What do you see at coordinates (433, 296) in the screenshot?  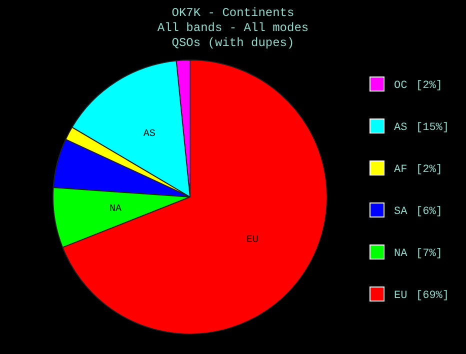 I see `data-label: [69%]` at bounding box center [433, 296].